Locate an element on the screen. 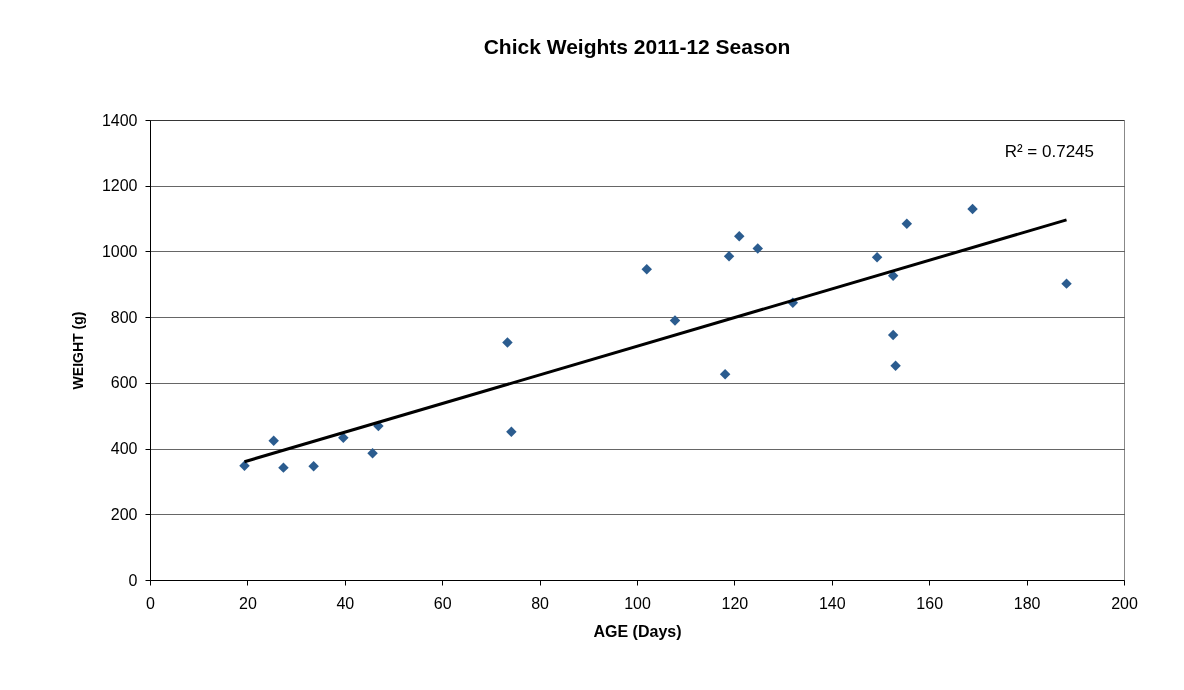 This screenshot has height=690, width=1184. y-tick-label: 1000 is located at coordinates (119, 251).